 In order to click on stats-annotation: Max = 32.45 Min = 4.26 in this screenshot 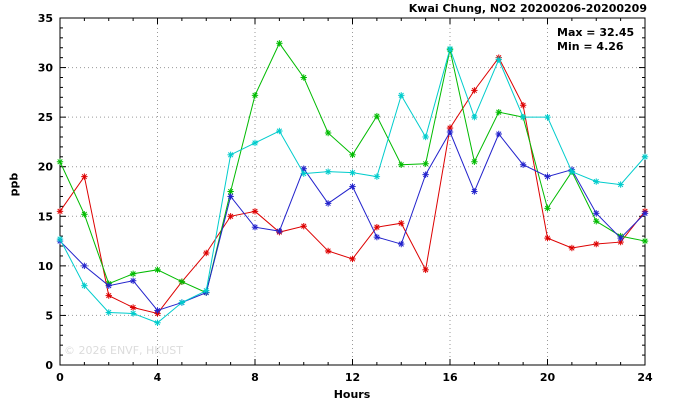, I will do `click(595, 40)`.